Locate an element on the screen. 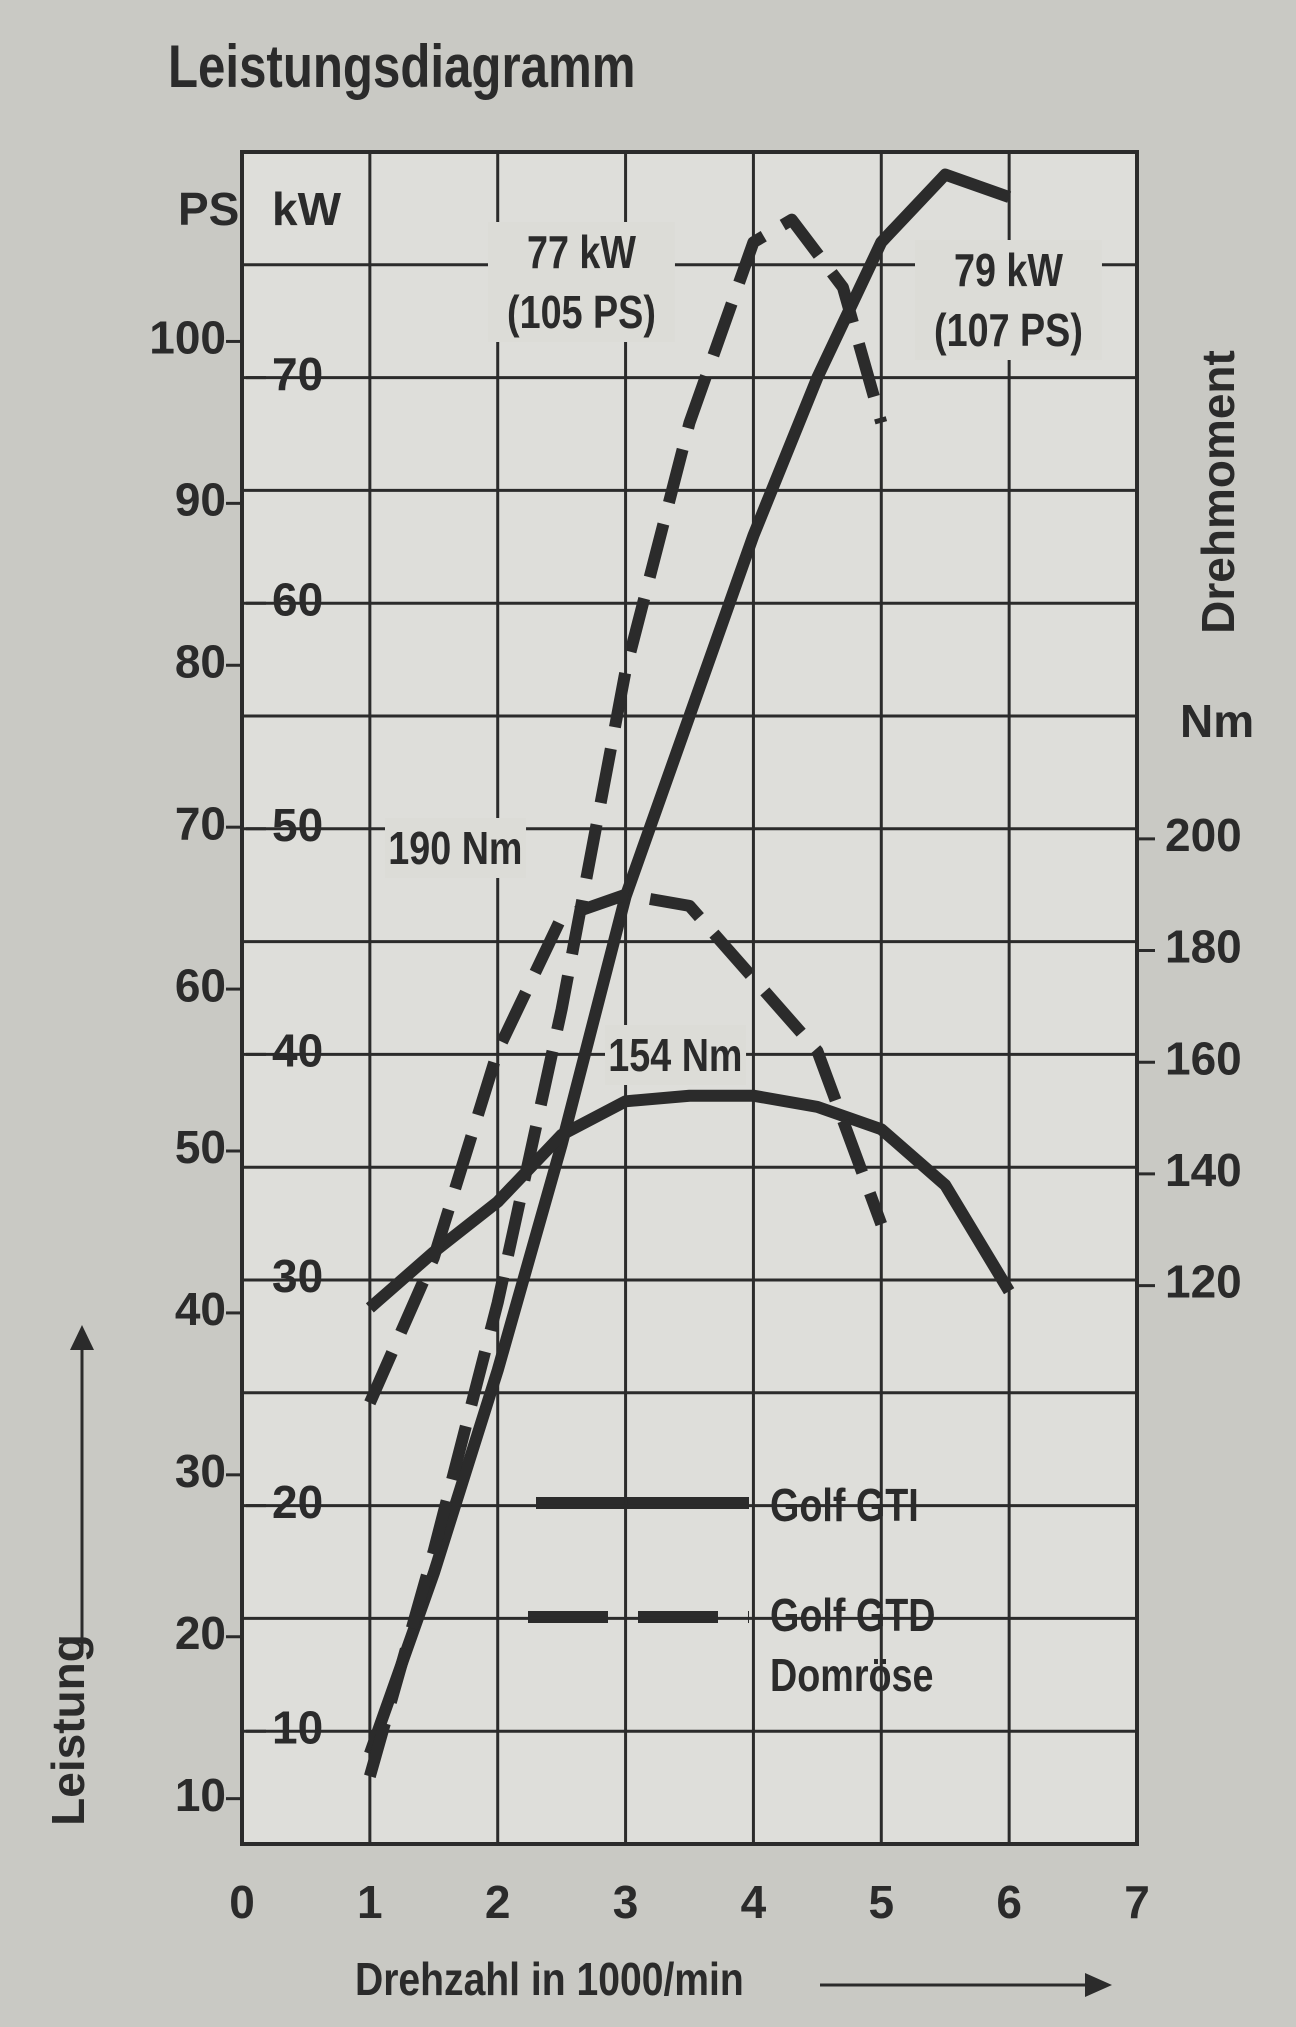 The width and height of the screenshot is (1296, 2027). y2-tick-label: 180 is located at coordinates (1203, 947).